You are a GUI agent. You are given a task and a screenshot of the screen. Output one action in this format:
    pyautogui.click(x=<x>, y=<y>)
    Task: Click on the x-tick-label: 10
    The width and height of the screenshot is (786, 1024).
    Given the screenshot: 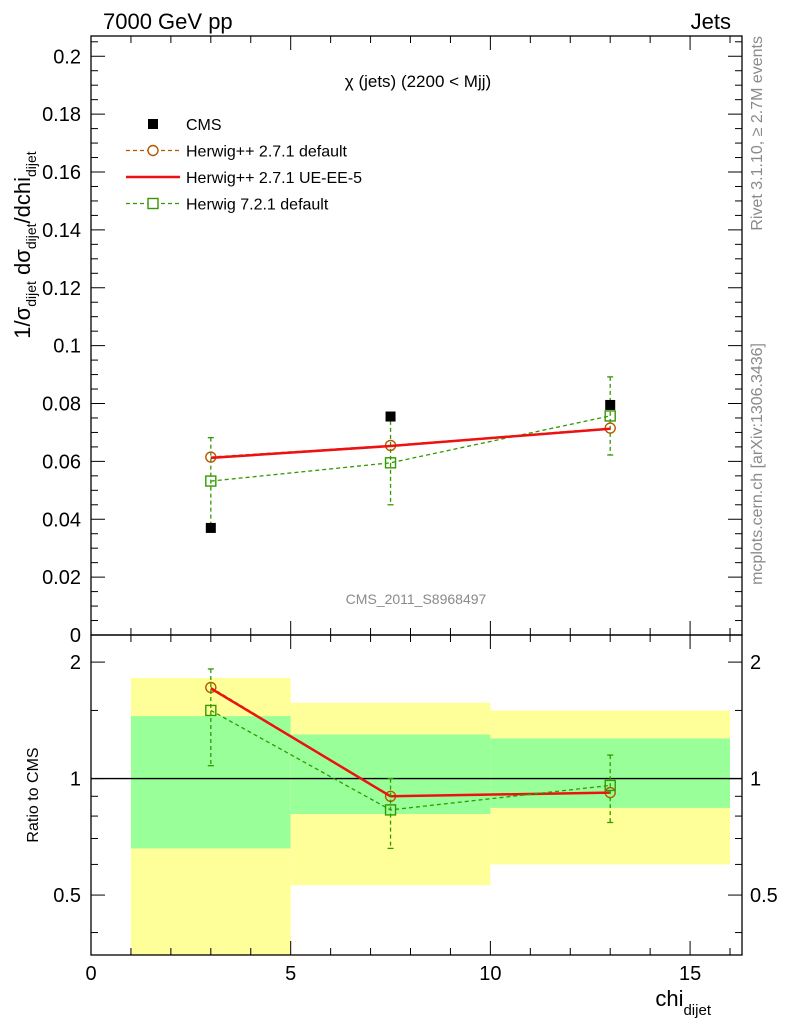 What is the action you would take?
    pyautogui.click(x=490, y=974)
    